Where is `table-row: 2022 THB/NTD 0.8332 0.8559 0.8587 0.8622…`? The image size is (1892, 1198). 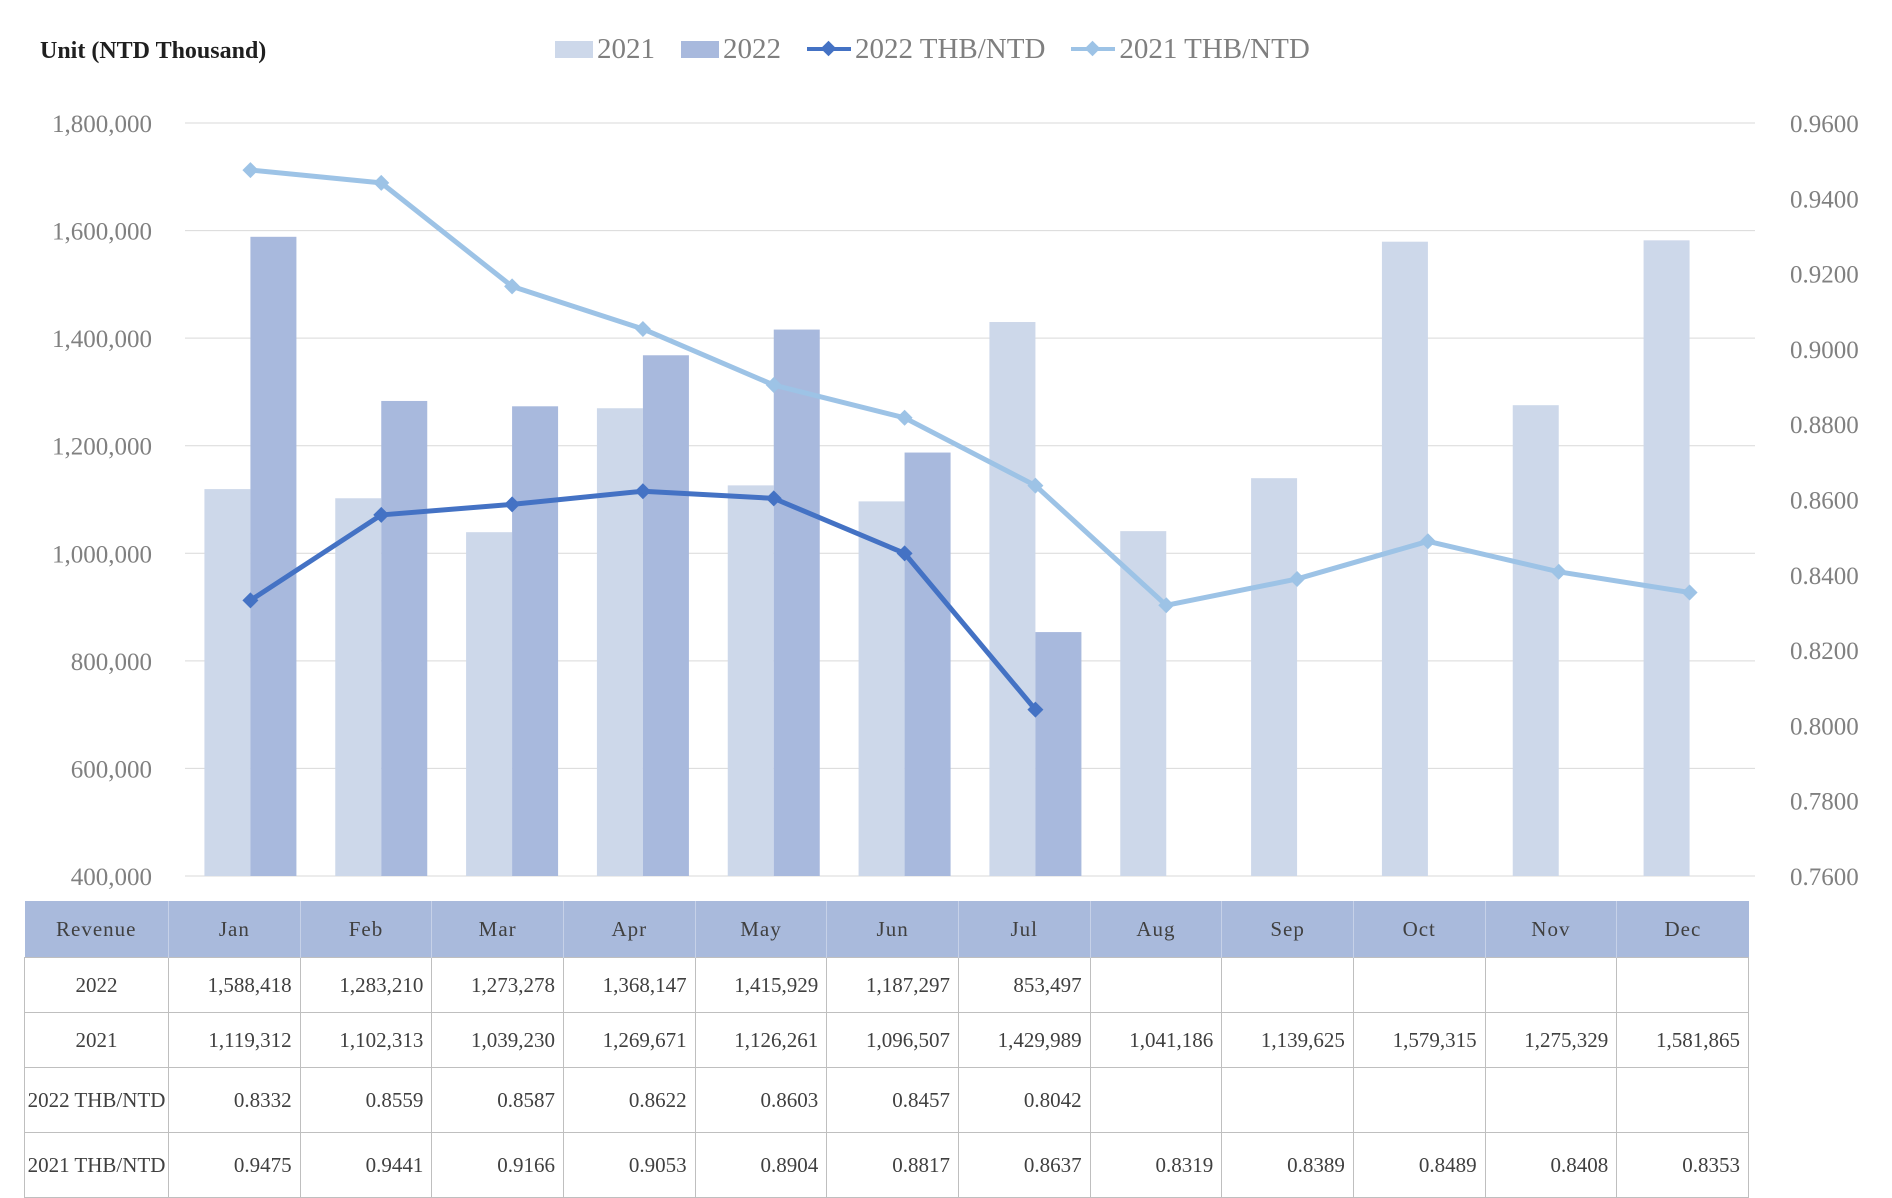 table-row: 2022 THB/NTD 0.8332 0.8559 0.8587 0.8622… is located at coordinates (886, 1100).